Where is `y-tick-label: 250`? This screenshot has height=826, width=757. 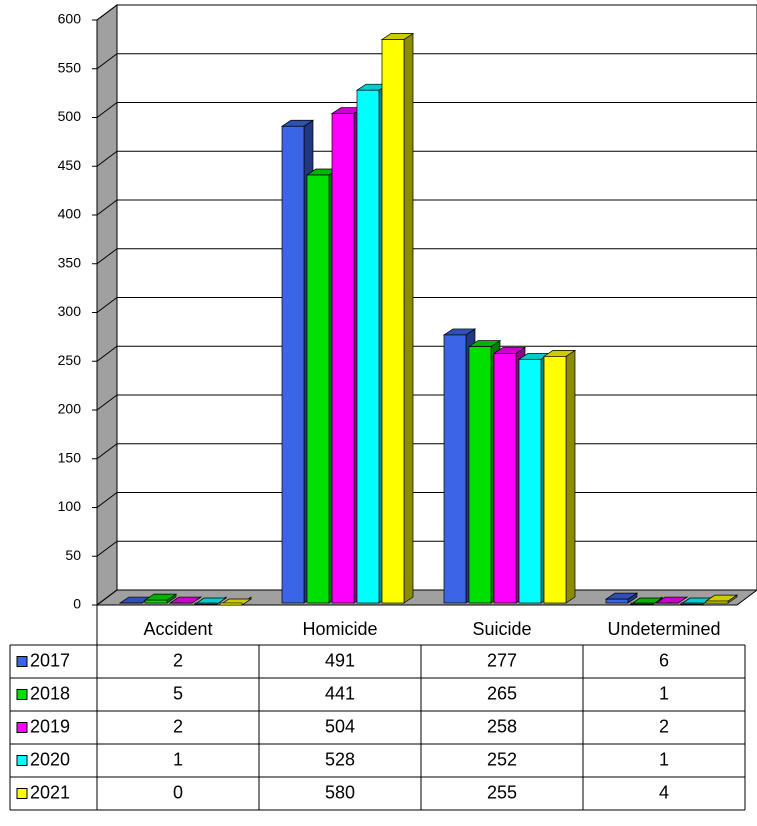
y-tick-label: 250 is located at coordinates (70, 360).